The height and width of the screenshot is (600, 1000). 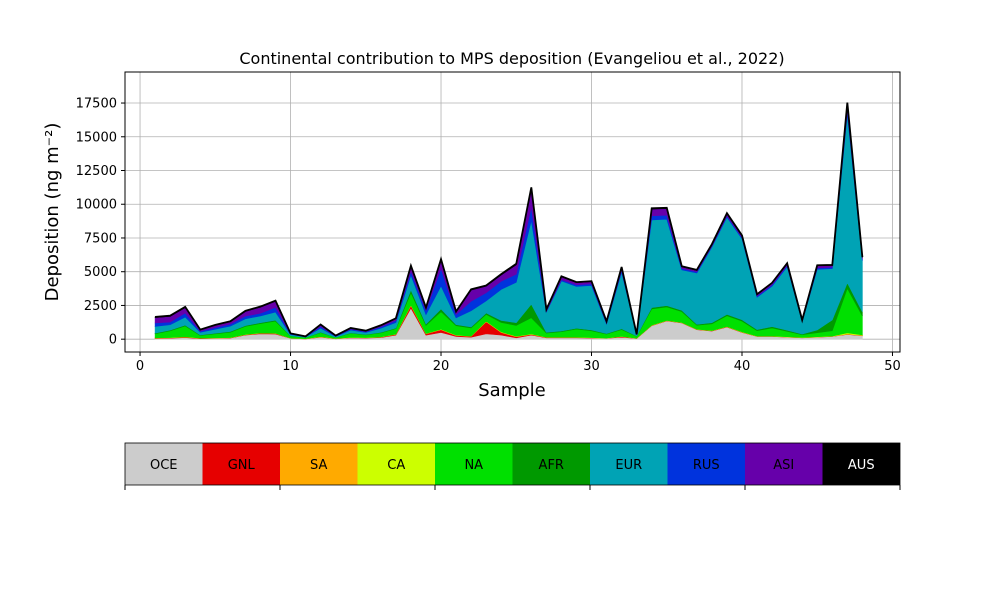 I want to click on legend-label-rus: RUS, so click(x=706, y=465).